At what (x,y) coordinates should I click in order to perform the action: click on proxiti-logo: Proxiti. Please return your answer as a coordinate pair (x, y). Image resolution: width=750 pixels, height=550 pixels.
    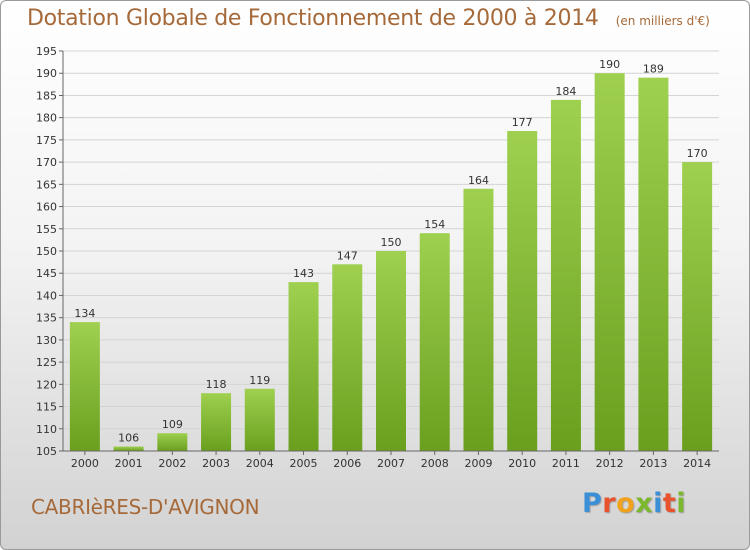
    Looking at the image, I should click on (634, 503).